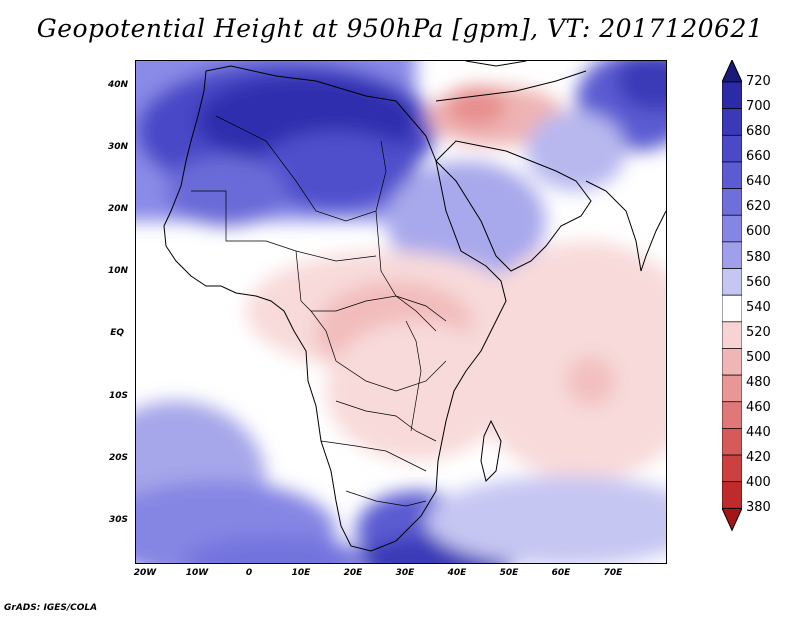 This screenshot has width=800, height=618. I want to click on colorbar-label: 700, so click(758, 107).